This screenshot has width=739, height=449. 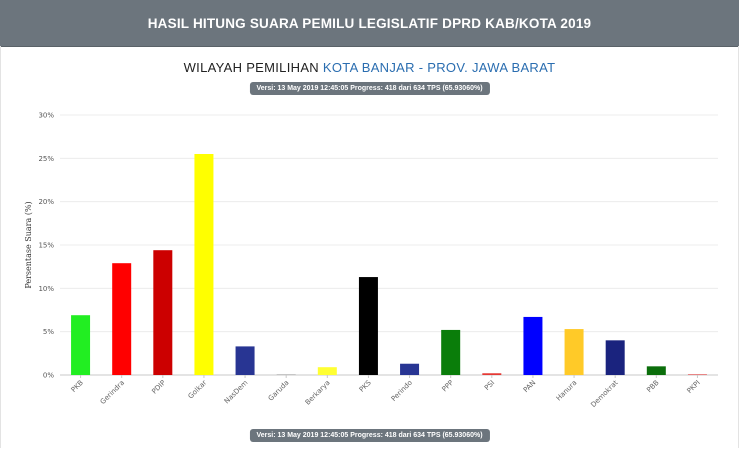 What do you see at coordinates (492, 374) in the screenshot?
I see `bar-psi` at bounding box center [492, 374].